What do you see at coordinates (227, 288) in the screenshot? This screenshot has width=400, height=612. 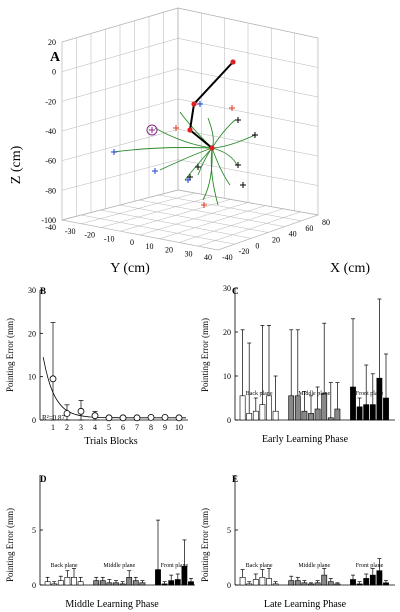 I see `panel-c-ytick-label: 30` at bounding box center [227, 288].